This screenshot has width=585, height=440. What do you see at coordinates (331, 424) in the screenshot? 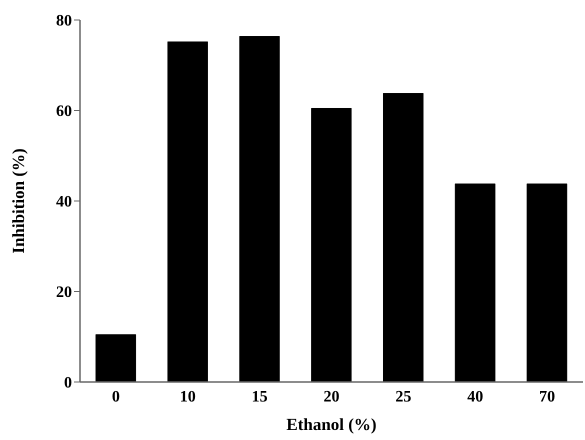
I see `x-axis-title: Ethanol (%)` at bounding box center [331, 424].